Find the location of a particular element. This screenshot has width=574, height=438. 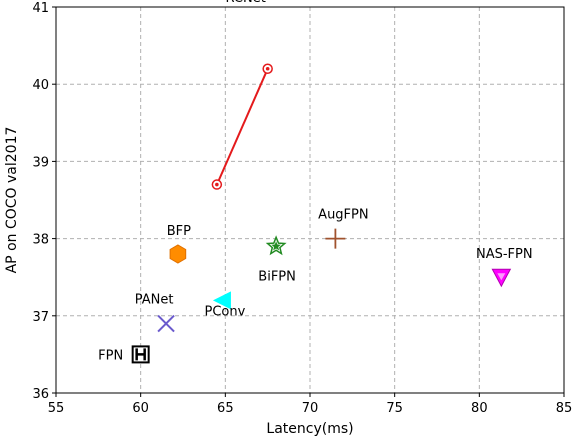

series-bfp: BFP is located at coordinates (179, 244).